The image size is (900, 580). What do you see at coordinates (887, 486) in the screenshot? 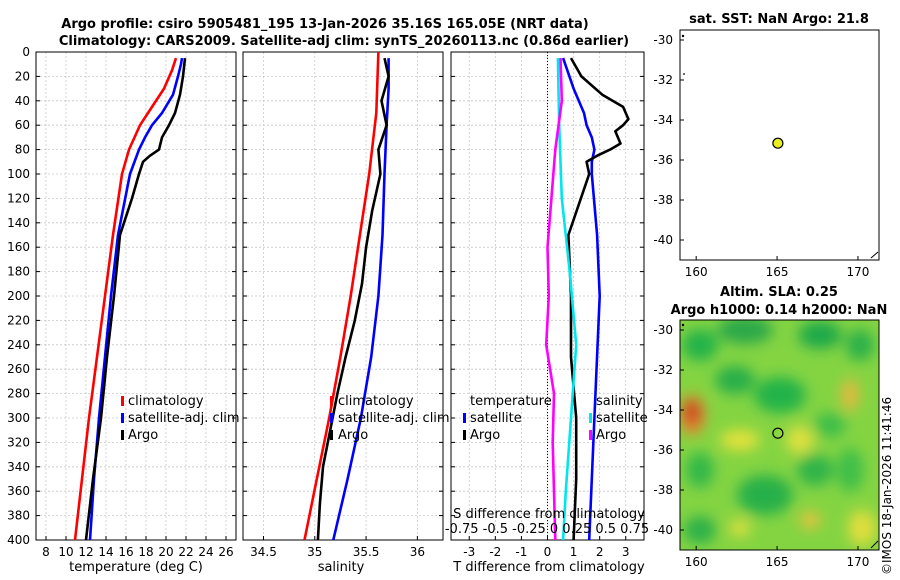
I see `imos-watermark: ©IMOS 18-Jan-2026 11:41:46` at bounding box center [887, 486].